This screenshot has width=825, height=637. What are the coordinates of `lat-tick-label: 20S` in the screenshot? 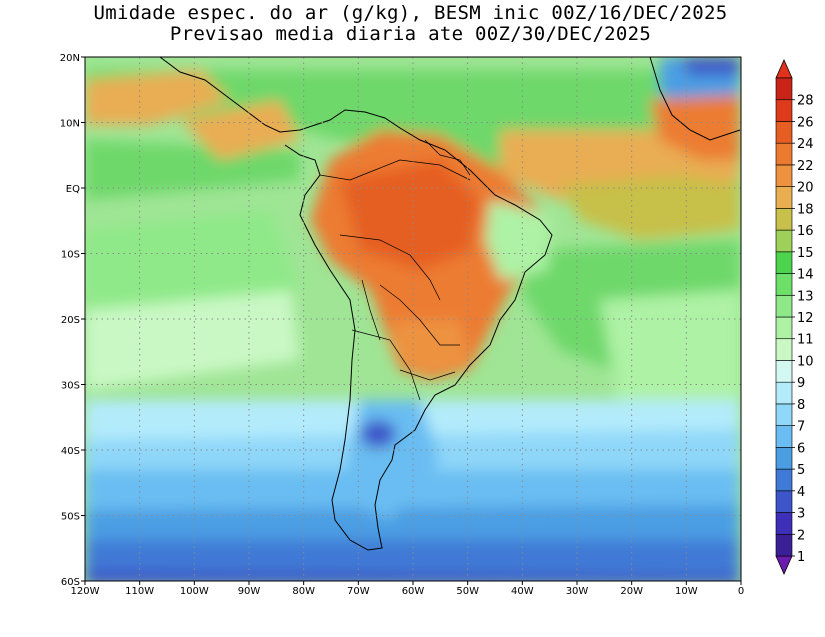 It's located at (70, 320).